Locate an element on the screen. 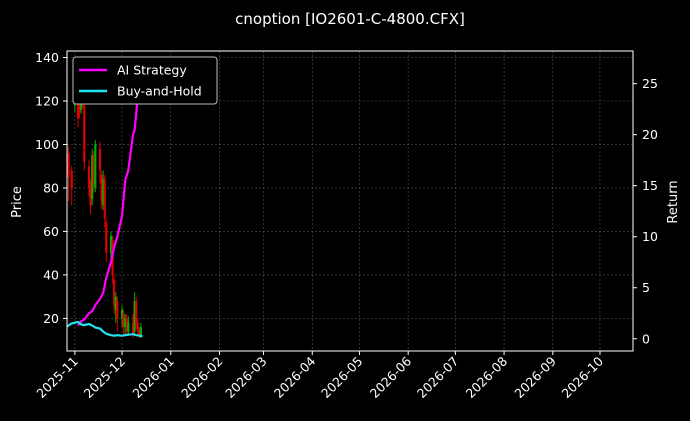 The image size is (690, 421). y-axis-left-title: Price is located at coordinates (17, 202).